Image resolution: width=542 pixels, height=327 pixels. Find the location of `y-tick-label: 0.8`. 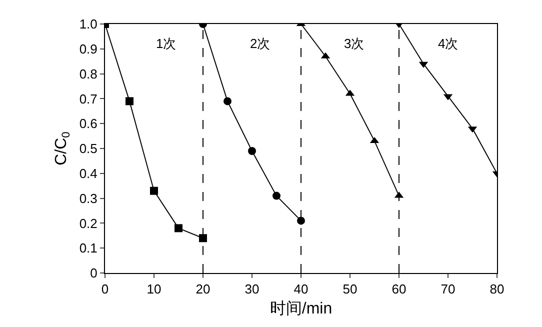

y-tick-label: 0.8 is located at coordinates (88, 74).